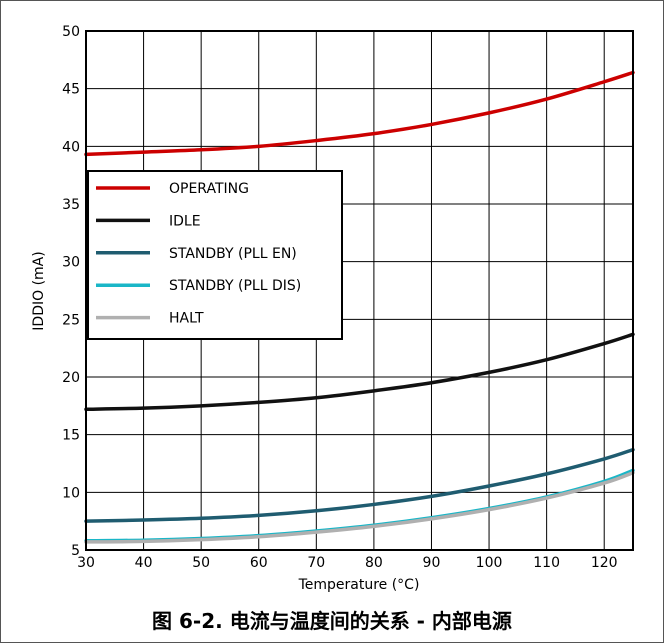  I want to click on x-tick-label: 40, so click(144, 563).